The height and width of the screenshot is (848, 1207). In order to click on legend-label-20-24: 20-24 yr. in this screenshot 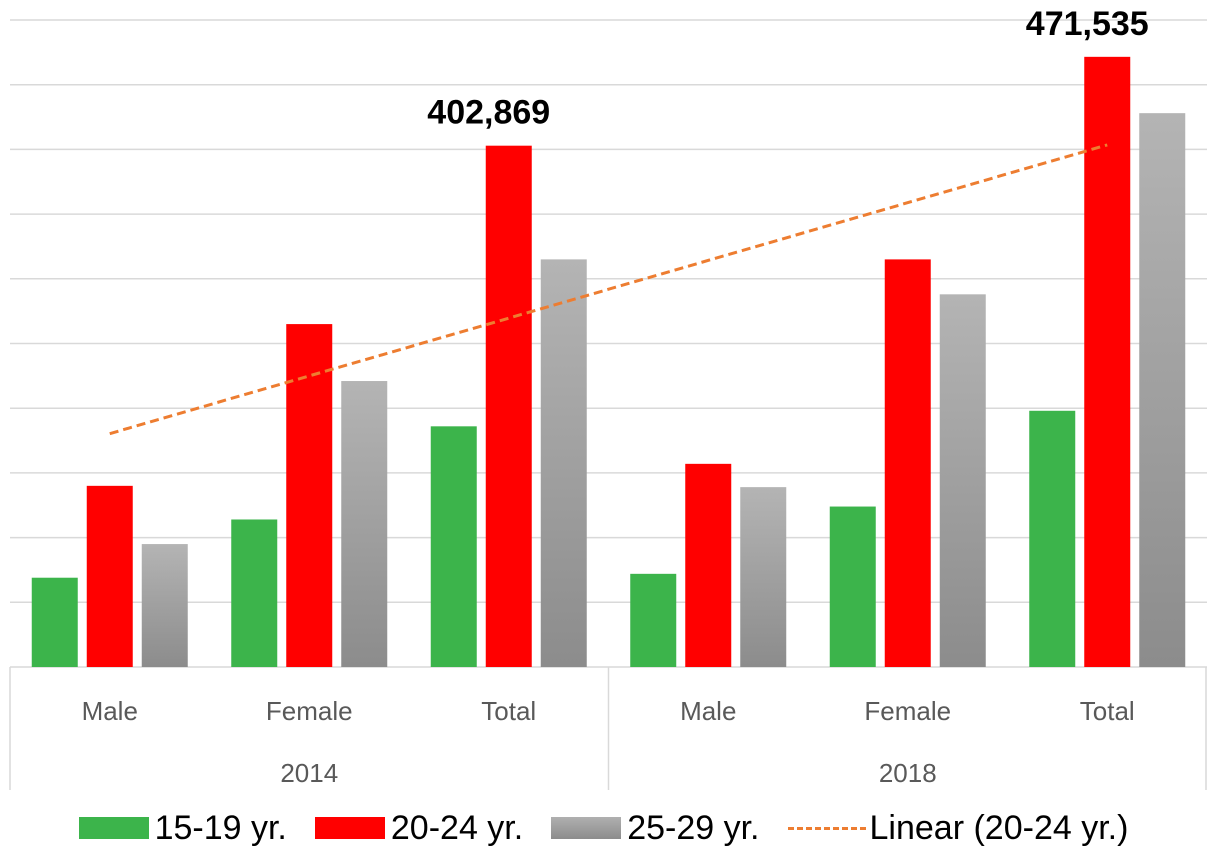, I will do `click(457, 827)`.